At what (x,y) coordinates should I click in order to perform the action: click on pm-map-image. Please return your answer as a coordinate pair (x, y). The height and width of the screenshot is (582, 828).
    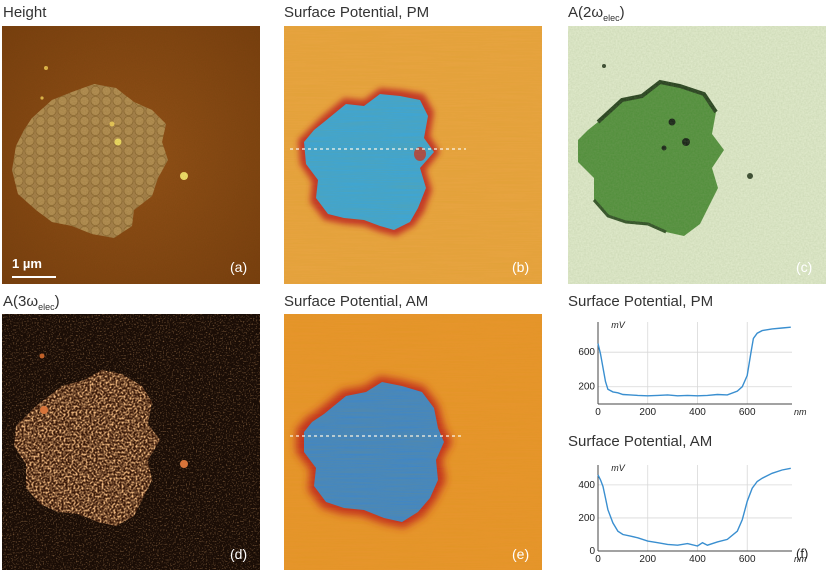
    Looking at the image, I should click on (413, 155).